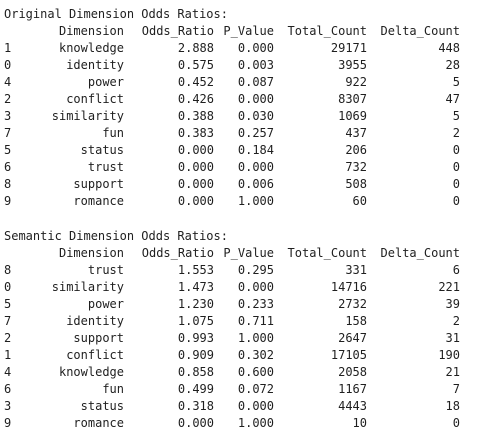 The width and height of the screenshot is (496, 436). I want to click on dimension-cell: trust, so click(105, 270).